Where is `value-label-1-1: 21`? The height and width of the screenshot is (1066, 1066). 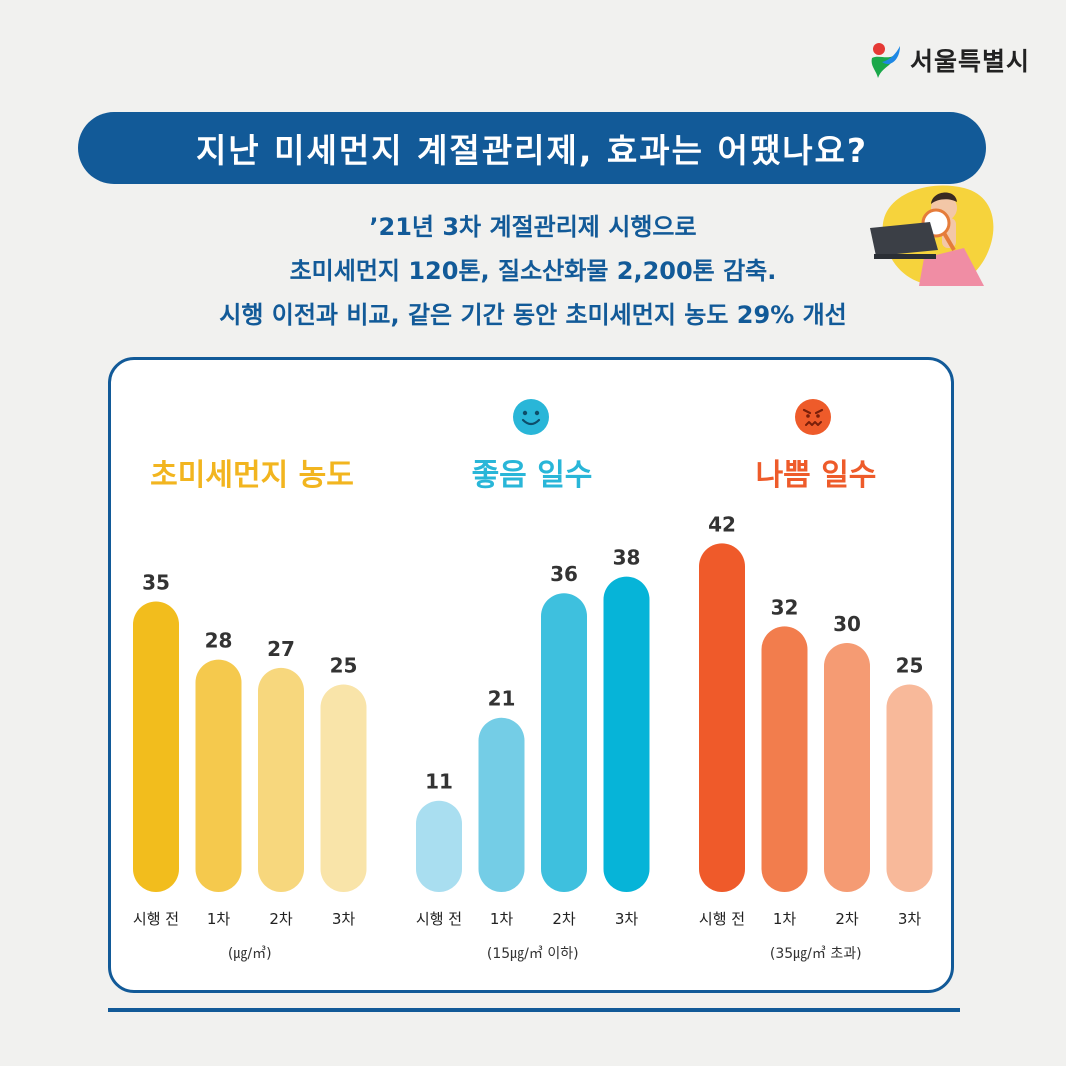
value-label-1-1: 21 is located at coordinates (502, 699).